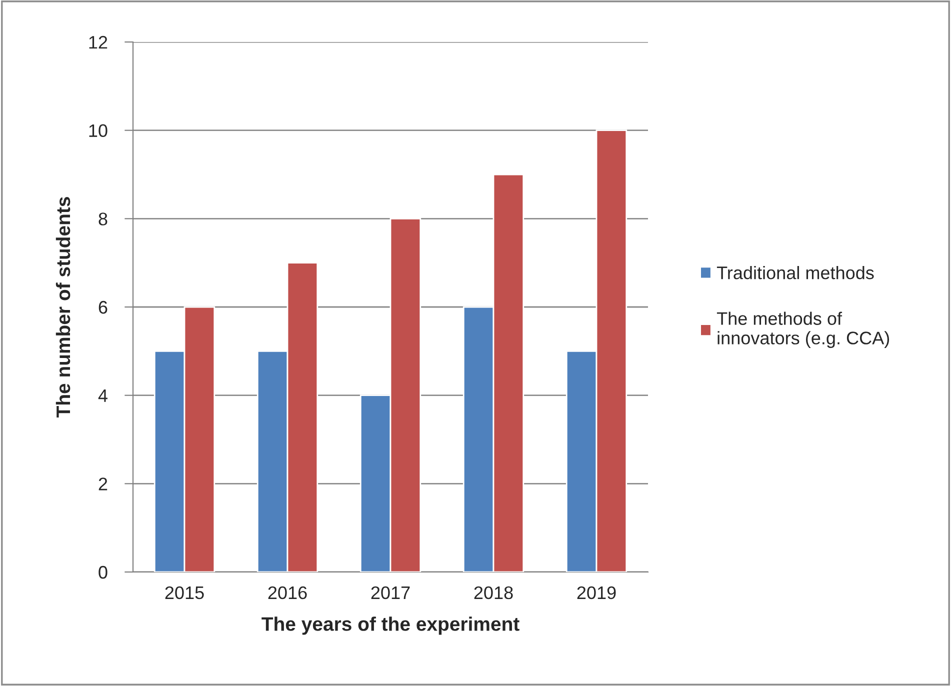 The width and height of the screenshot is (951, 686). I want to click on y-tick-label: 12, so click(98, 42).